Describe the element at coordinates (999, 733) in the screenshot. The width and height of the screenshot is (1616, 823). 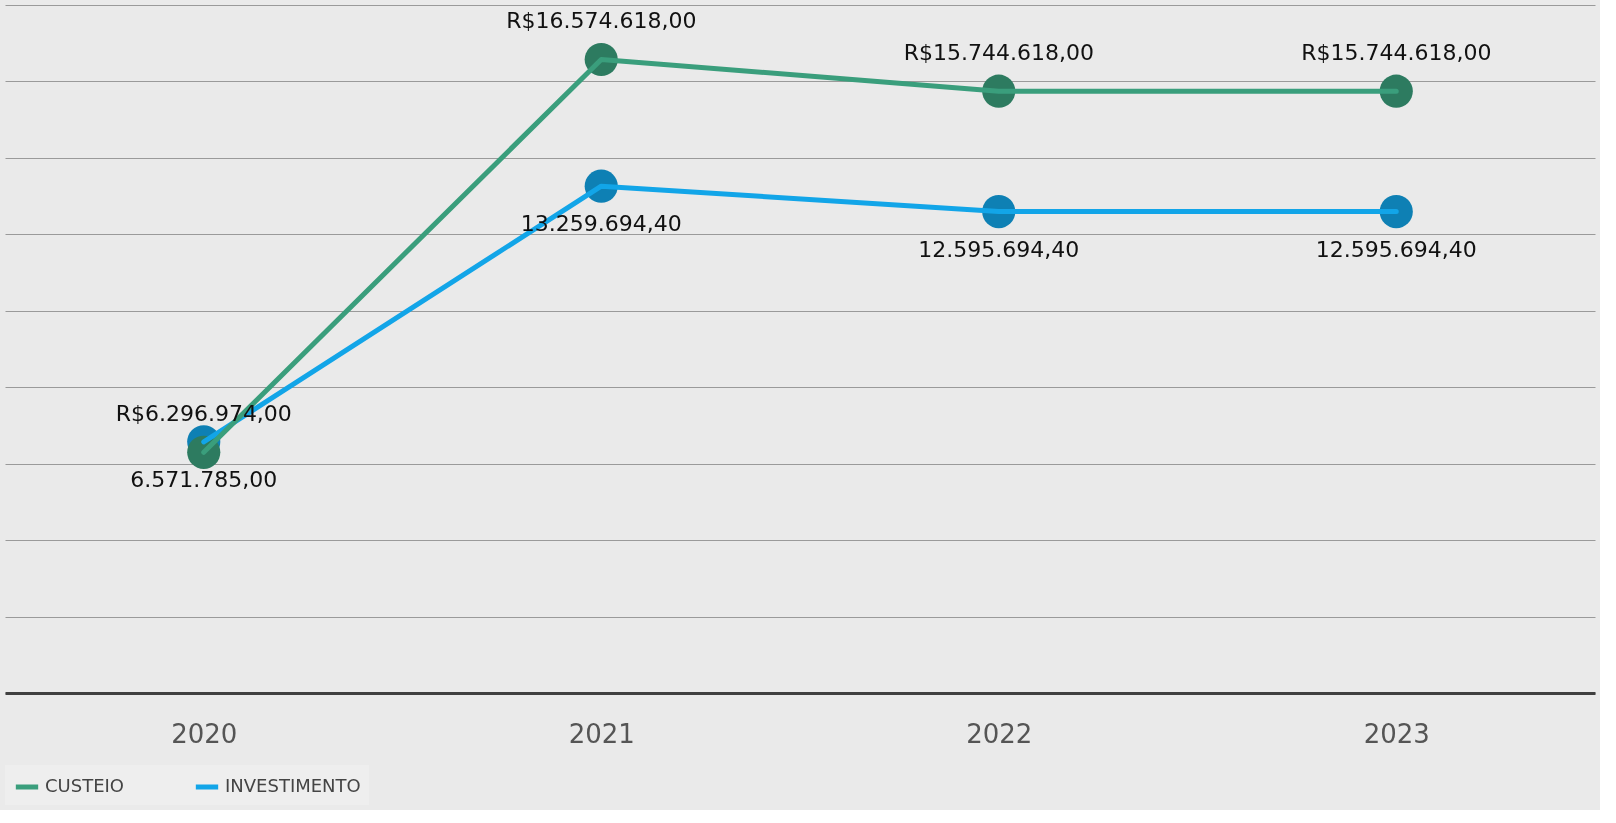
I see `x-tick-label: 2022` at that location.